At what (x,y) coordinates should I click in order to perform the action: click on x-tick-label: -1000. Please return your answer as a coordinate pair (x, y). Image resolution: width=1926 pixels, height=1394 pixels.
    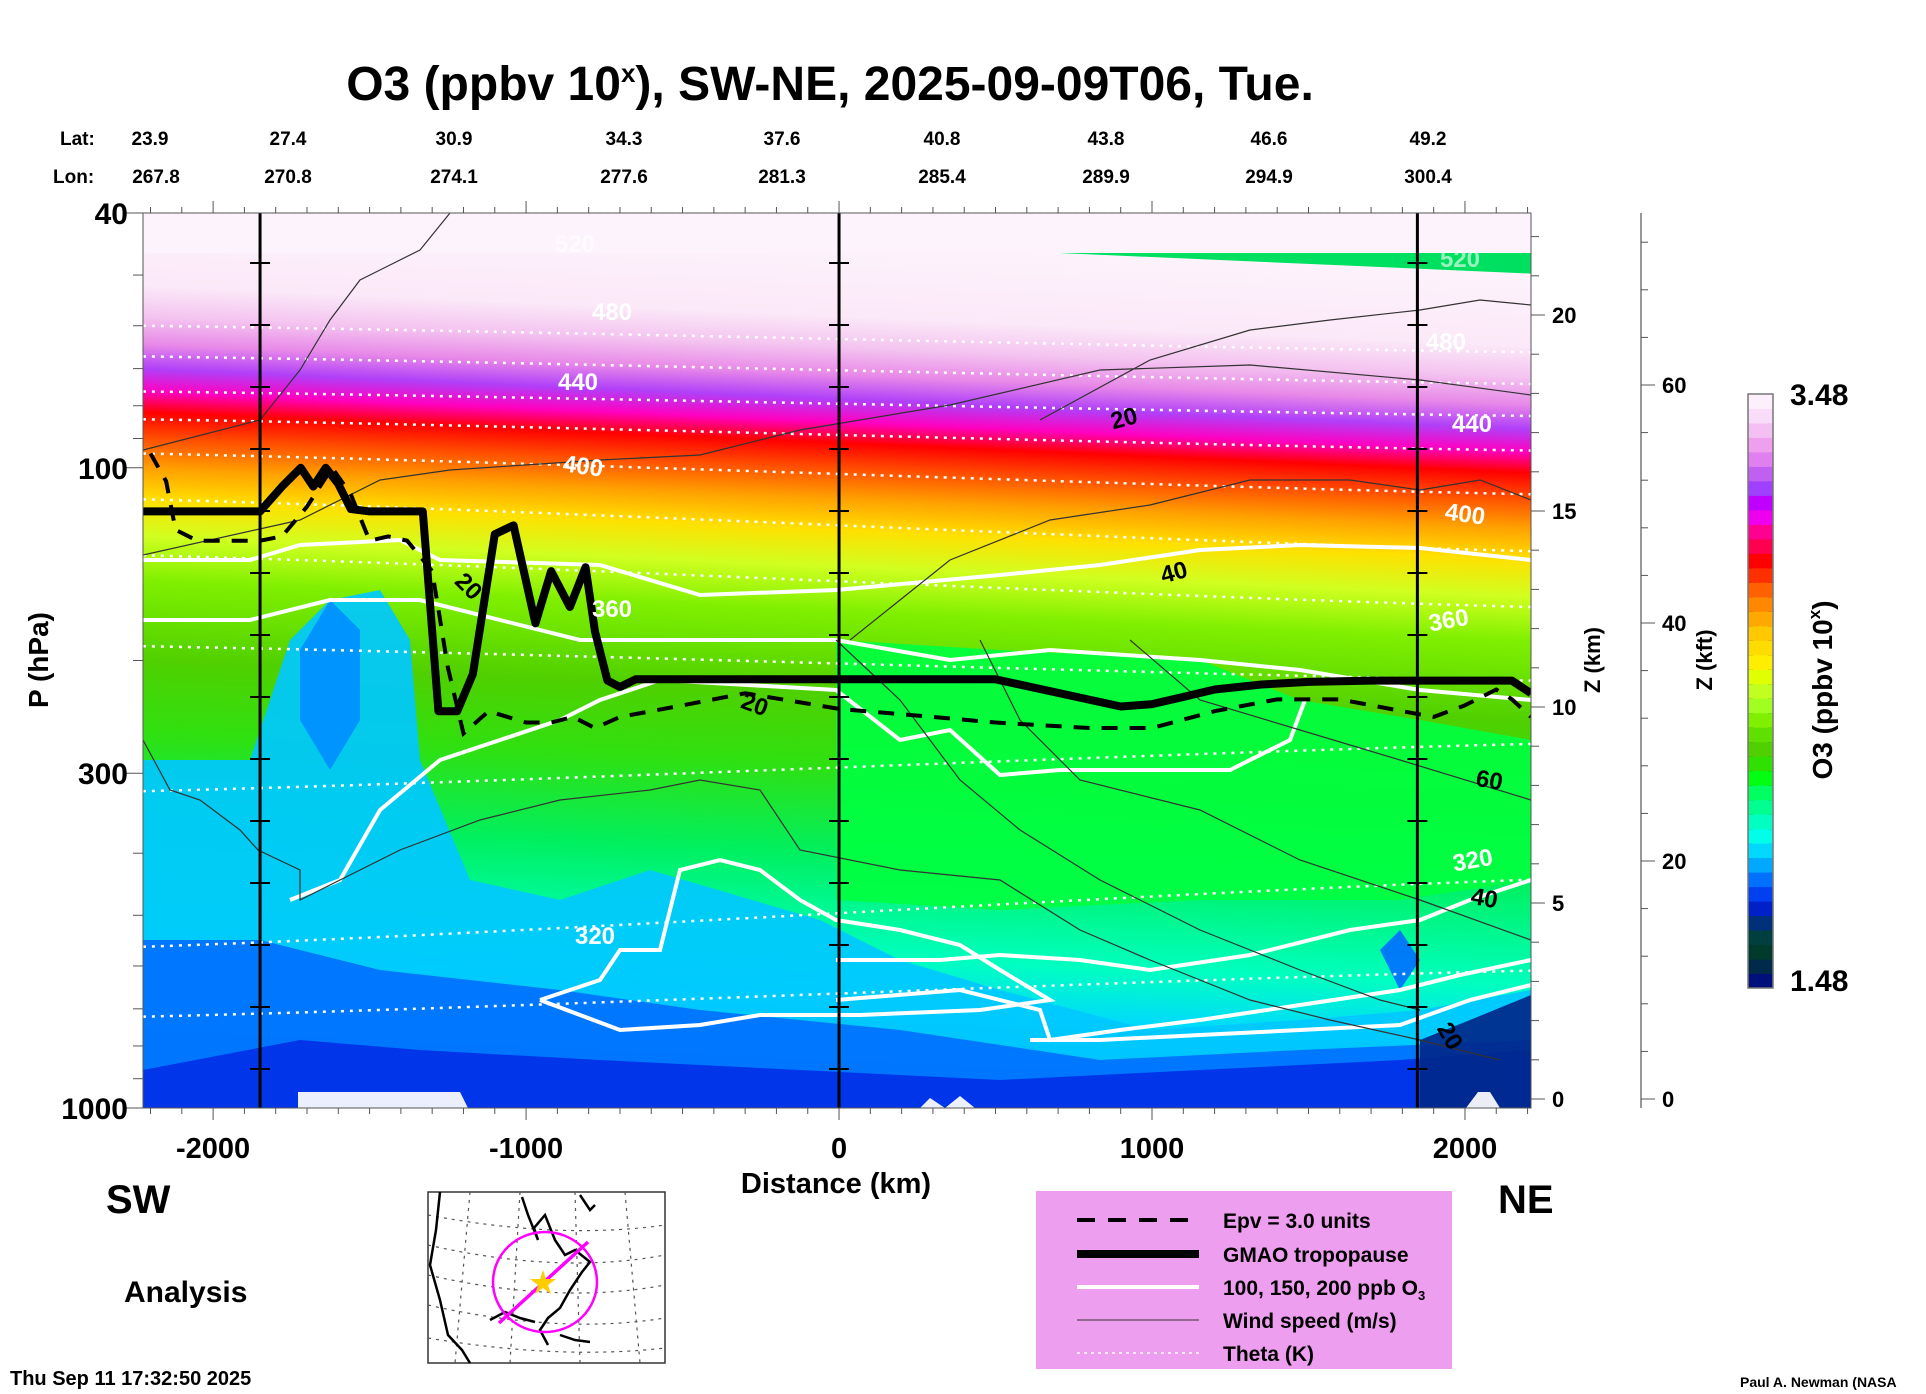
    Looking at the image, I should click on (526, 1149).